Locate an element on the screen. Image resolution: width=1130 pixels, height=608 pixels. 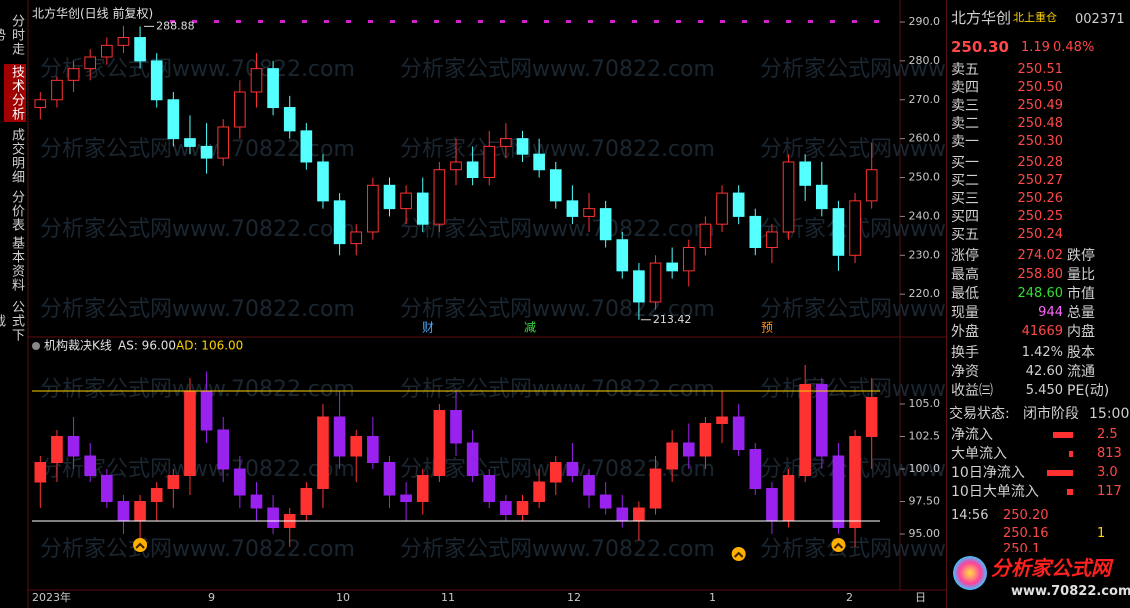
bid-value: 250.26 is located at coordinates (1040, 198).